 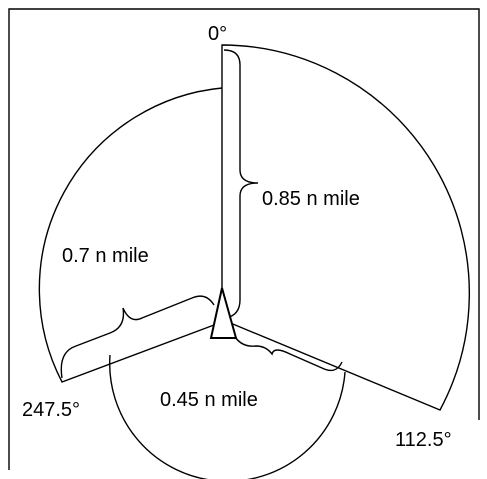 I want to click on range-label: 0.45 n mile, so click(x=209, y=400).